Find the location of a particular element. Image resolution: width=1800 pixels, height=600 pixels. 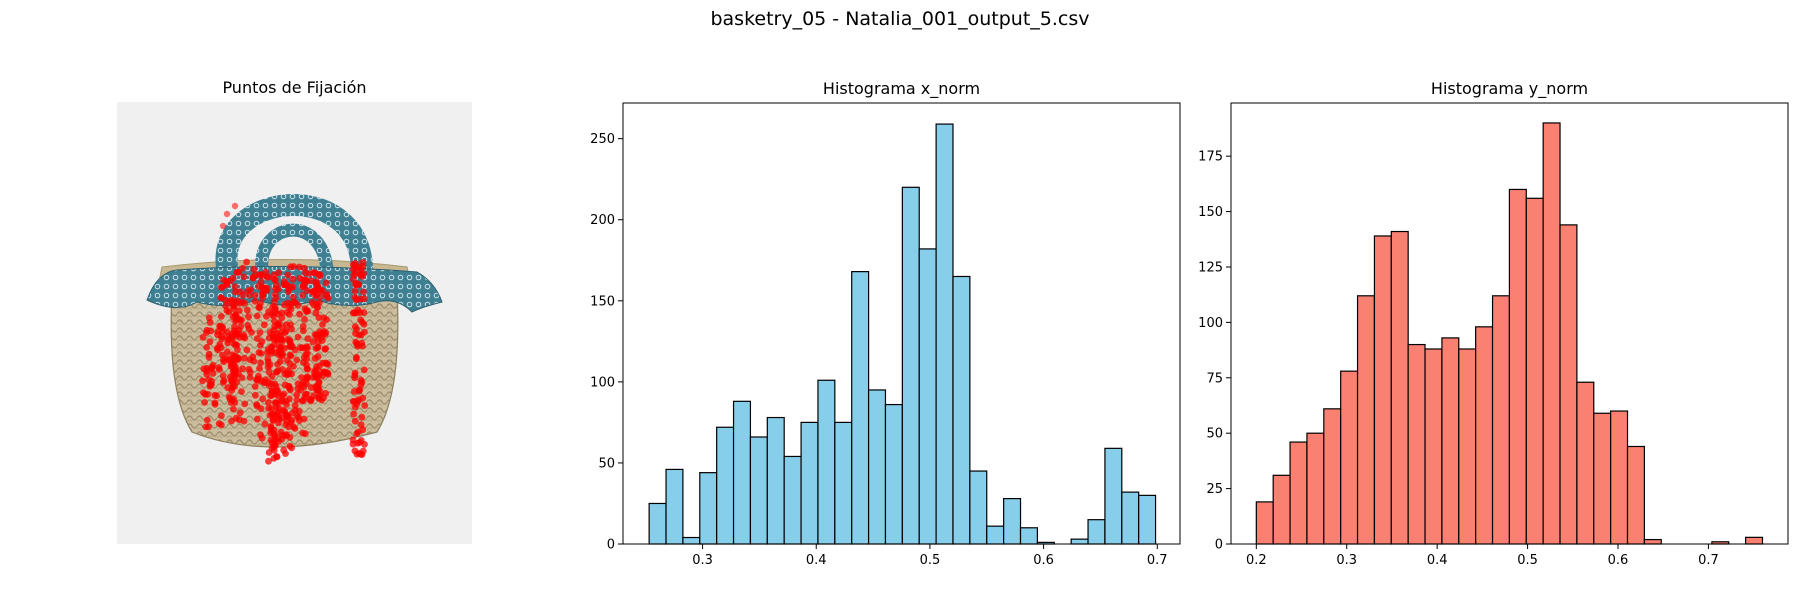

y-hist-y-tick-label: 75 is located at coordinates (1214, 378).